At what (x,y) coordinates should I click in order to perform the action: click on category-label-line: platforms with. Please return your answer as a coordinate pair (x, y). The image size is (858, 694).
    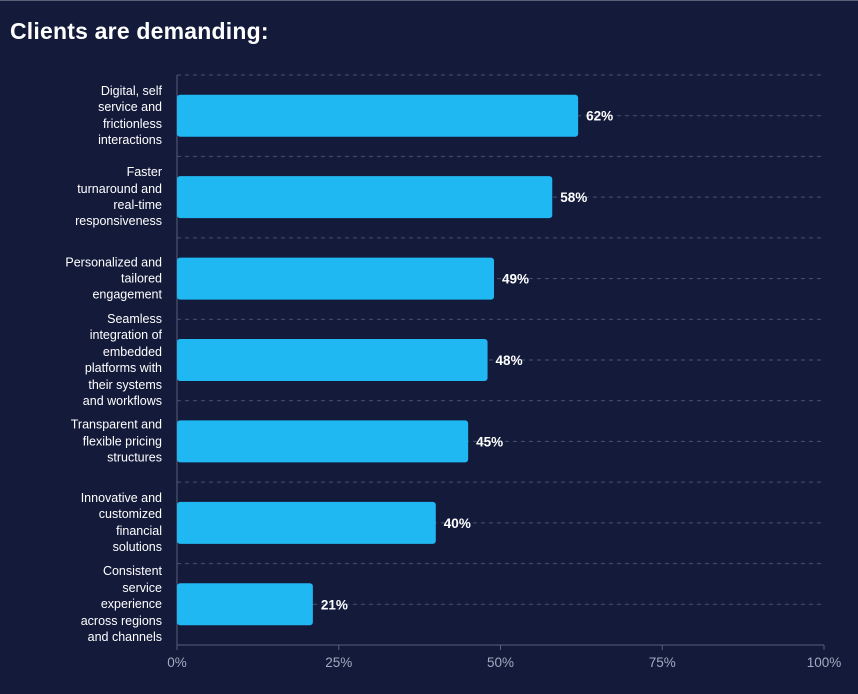
    Looking at the image, I should click on (123, 368).